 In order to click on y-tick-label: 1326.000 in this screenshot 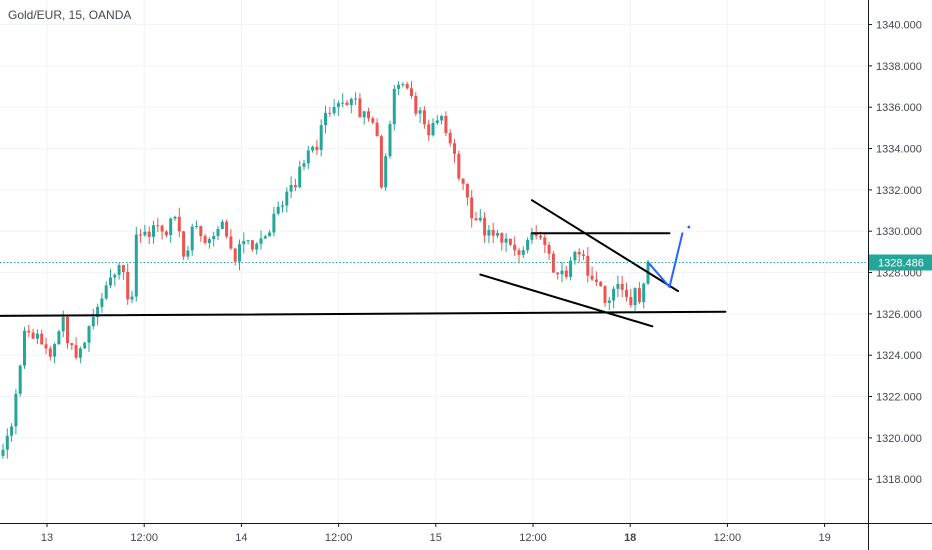, I will do `click(899, 315)`.